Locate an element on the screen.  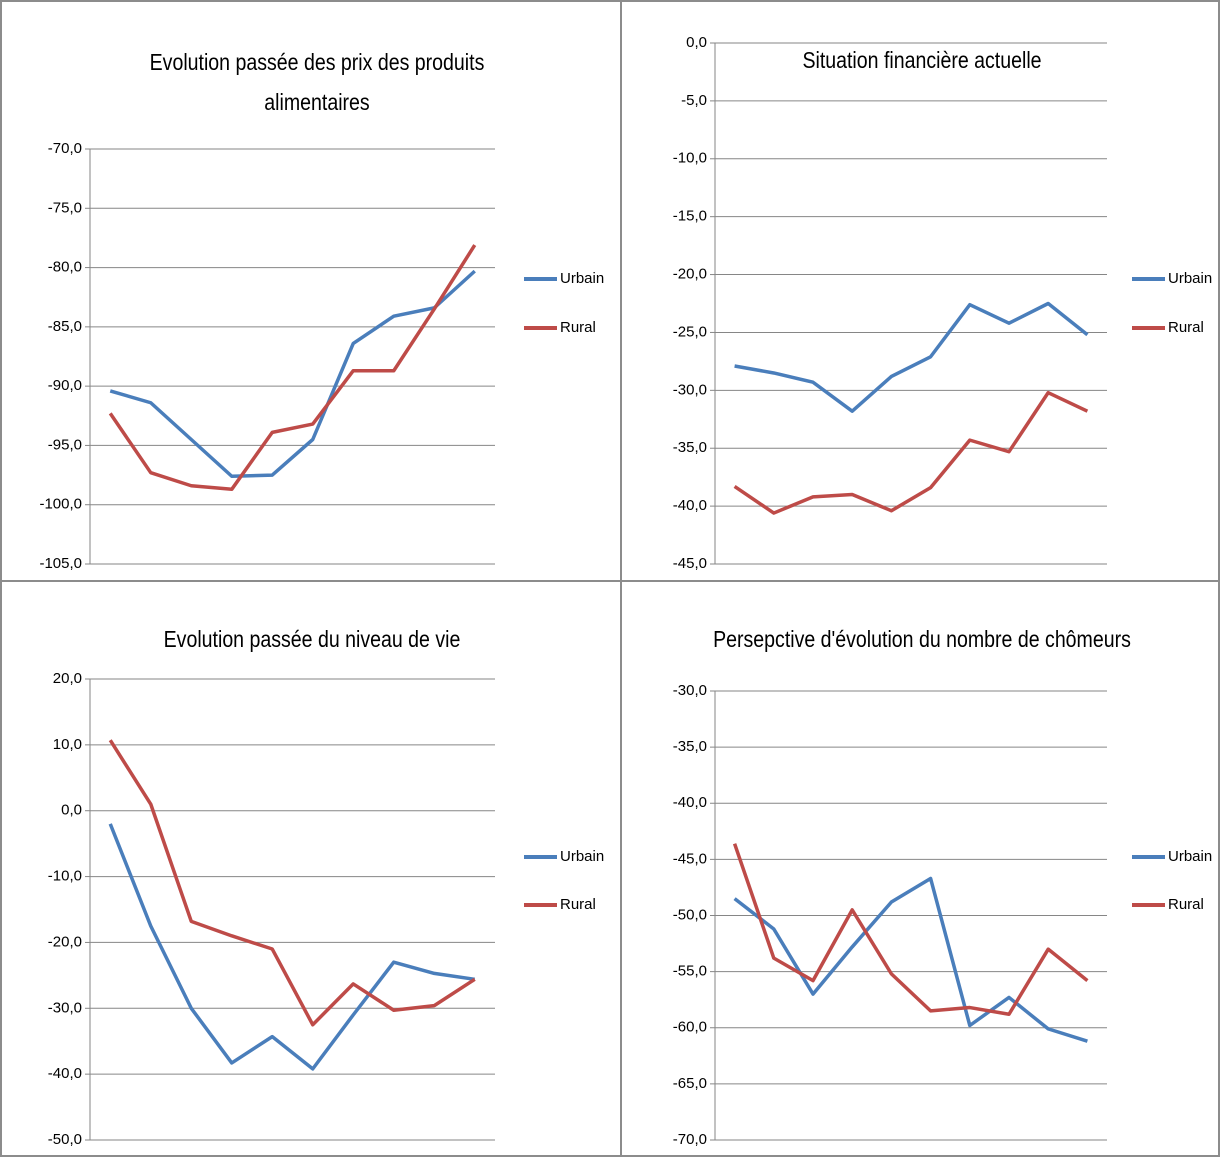
y-tick-label: -105,0 is located at coordinates (60, 563).